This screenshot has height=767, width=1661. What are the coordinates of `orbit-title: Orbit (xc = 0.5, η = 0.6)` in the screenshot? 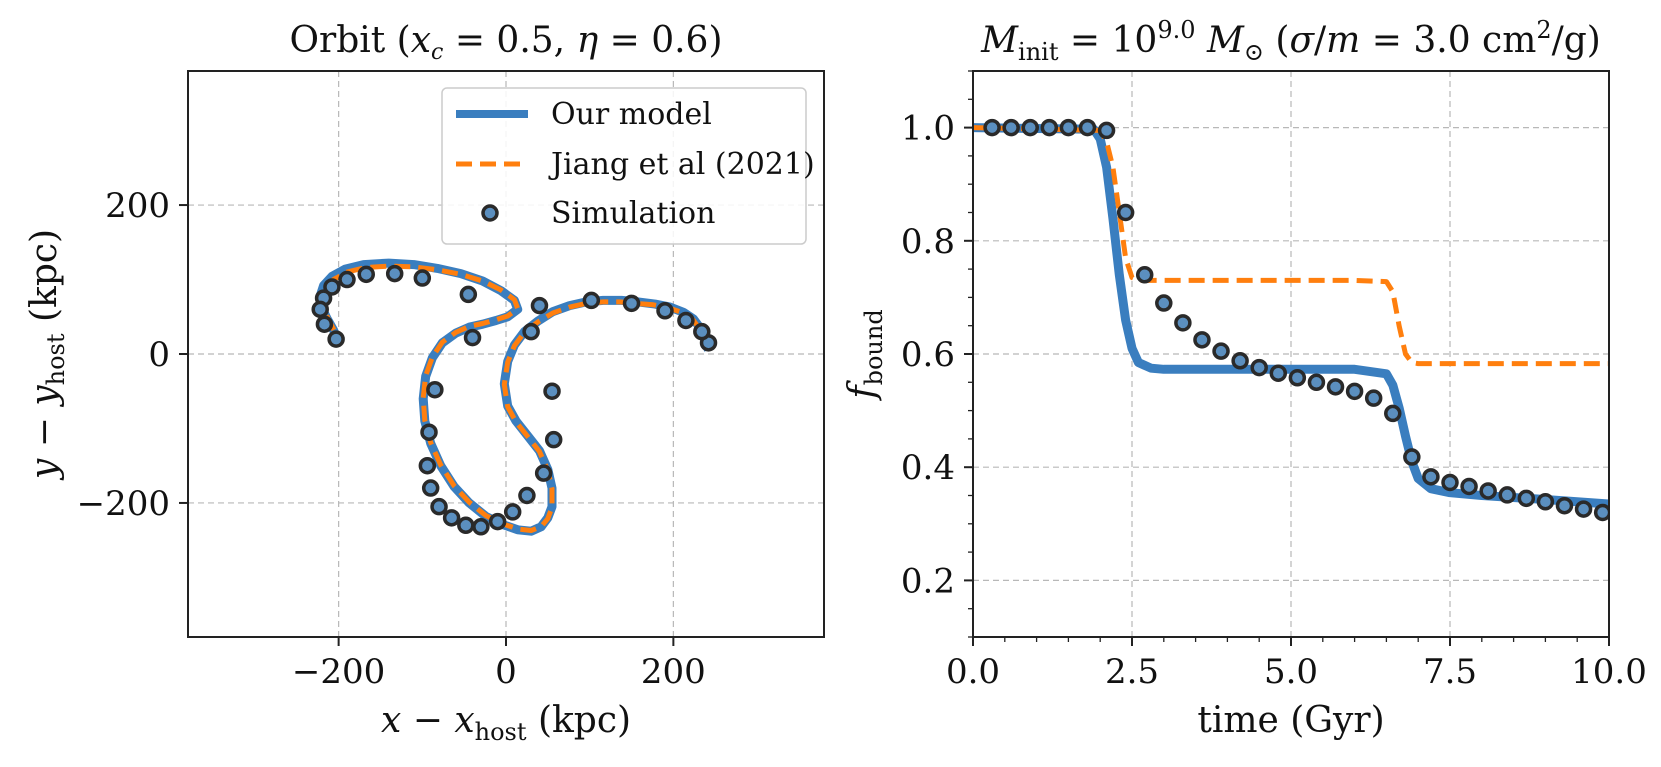 It's located at (505, 42).